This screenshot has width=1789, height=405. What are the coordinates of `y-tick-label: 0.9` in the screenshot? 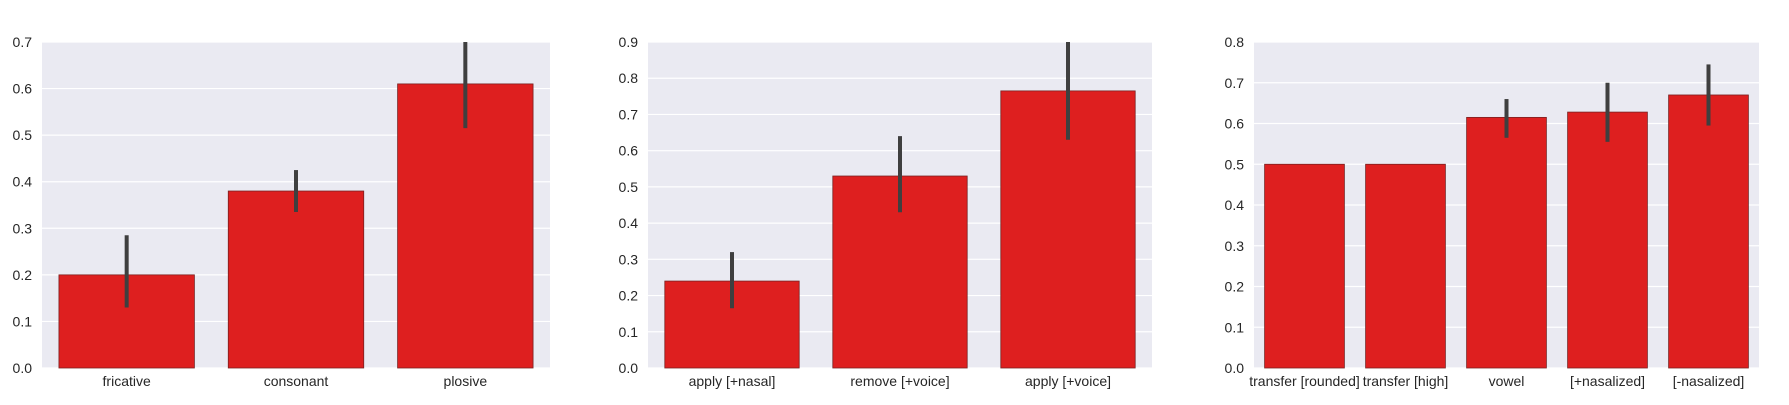 It's located at (629, 42).